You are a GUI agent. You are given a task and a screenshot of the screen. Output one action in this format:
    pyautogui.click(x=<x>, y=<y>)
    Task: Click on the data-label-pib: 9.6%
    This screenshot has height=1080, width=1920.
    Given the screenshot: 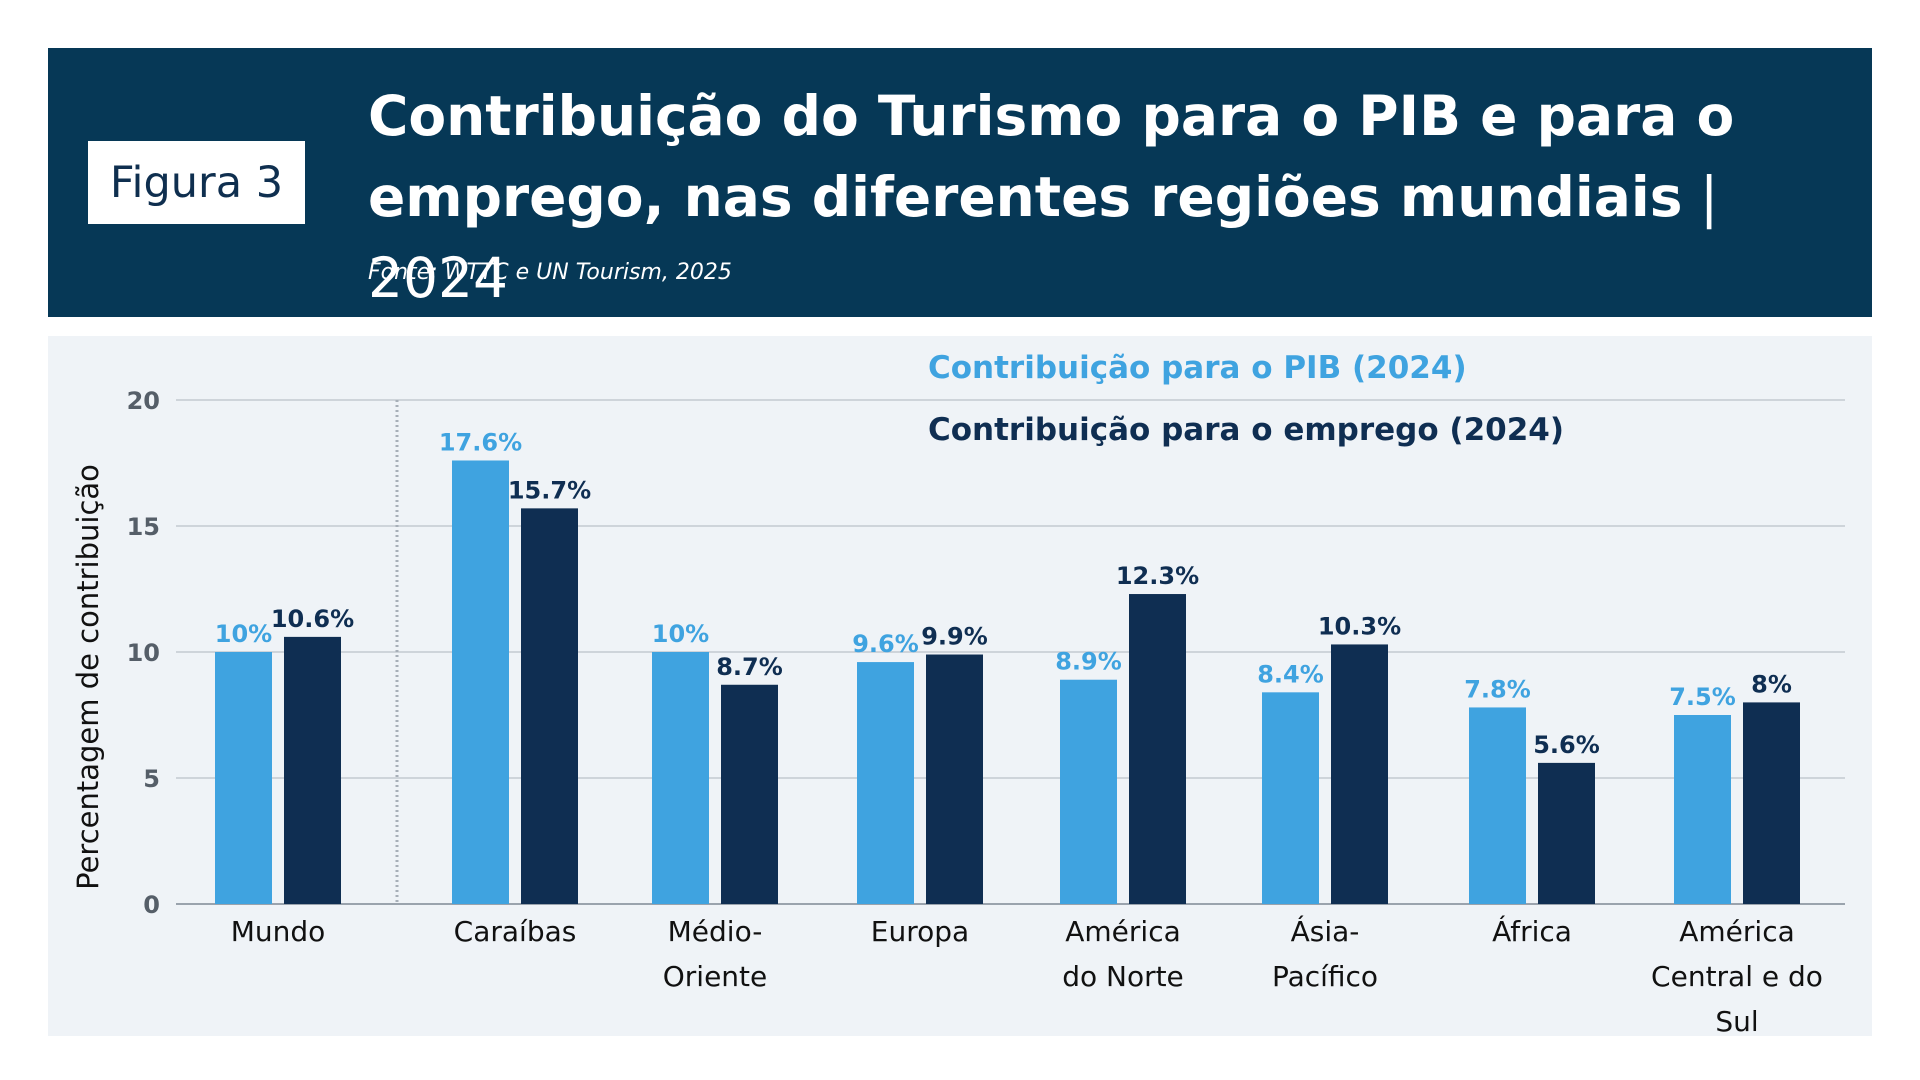 What is the action you would take?
    pyautogui.click(x=885, y=644)
    